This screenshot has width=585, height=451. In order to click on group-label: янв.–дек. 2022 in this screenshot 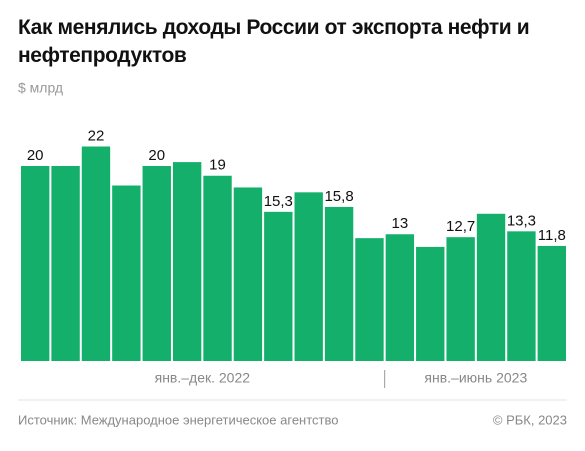, I will do `click(203, 378)`.